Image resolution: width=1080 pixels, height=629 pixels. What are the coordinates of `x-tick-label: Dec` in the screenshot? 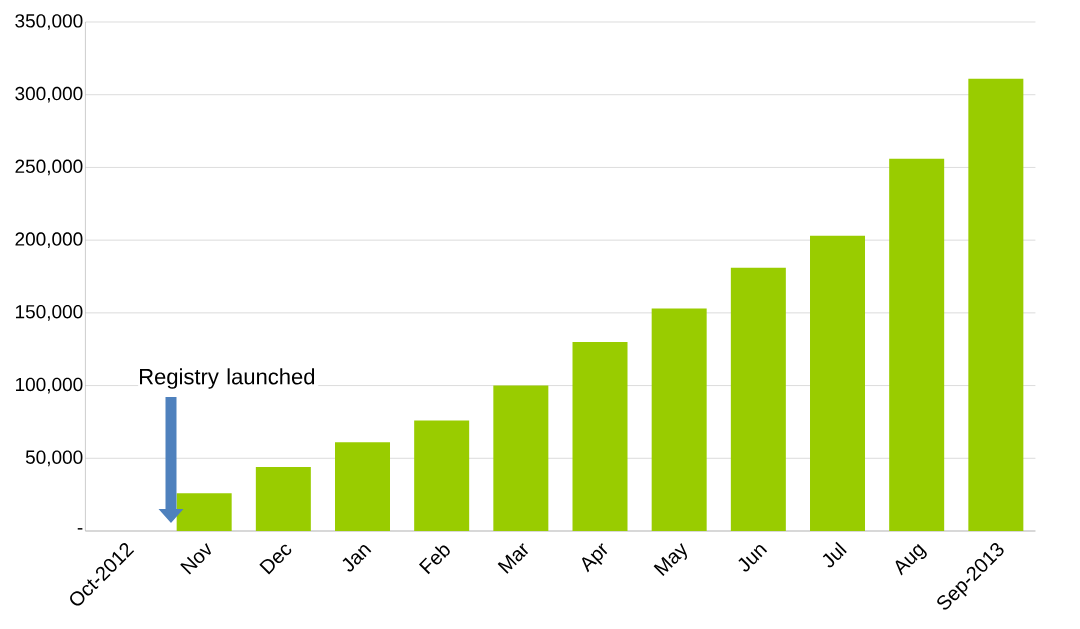 It's located at (275, 559).